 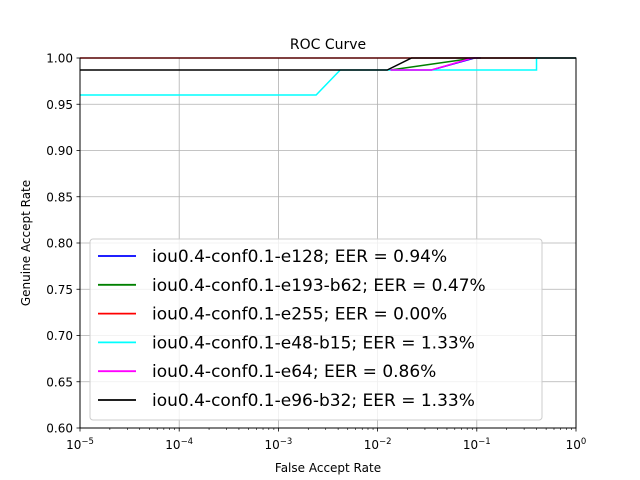 What do you see at coordinates (59, 290) in the screenshot?
I see `y-tick-label: 0.75` at bounding box center [59, 290].